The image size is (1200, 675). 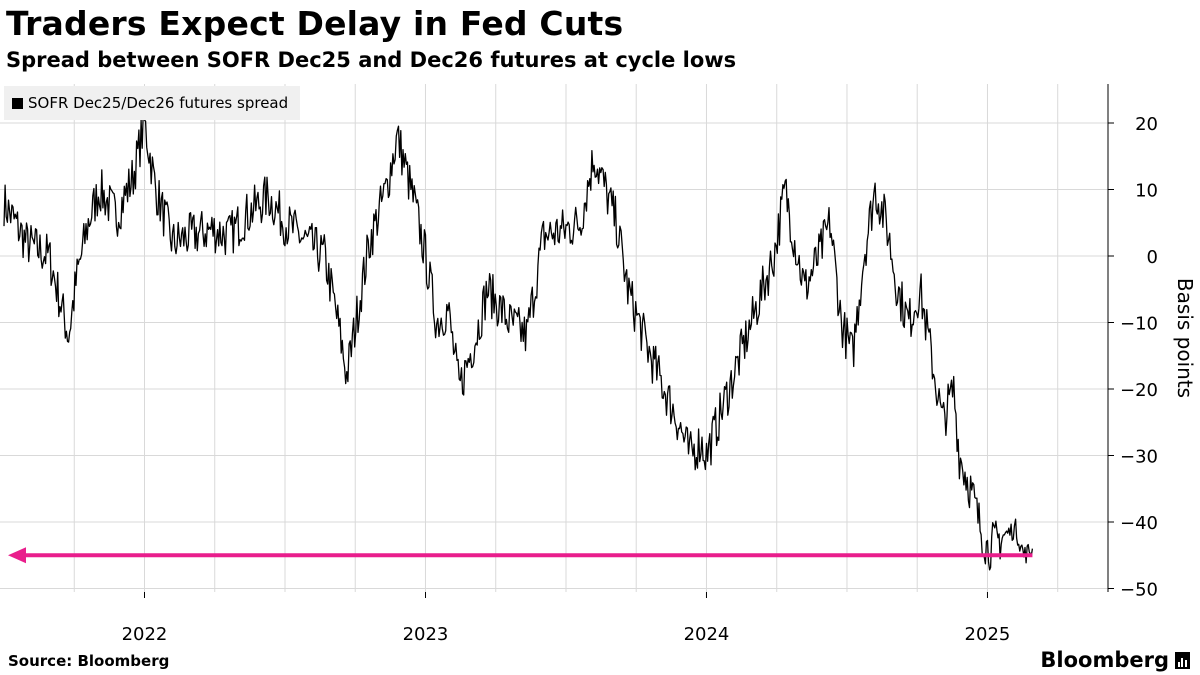 I want to click on x-tick-label: 2024, so click(x=707, y=634).